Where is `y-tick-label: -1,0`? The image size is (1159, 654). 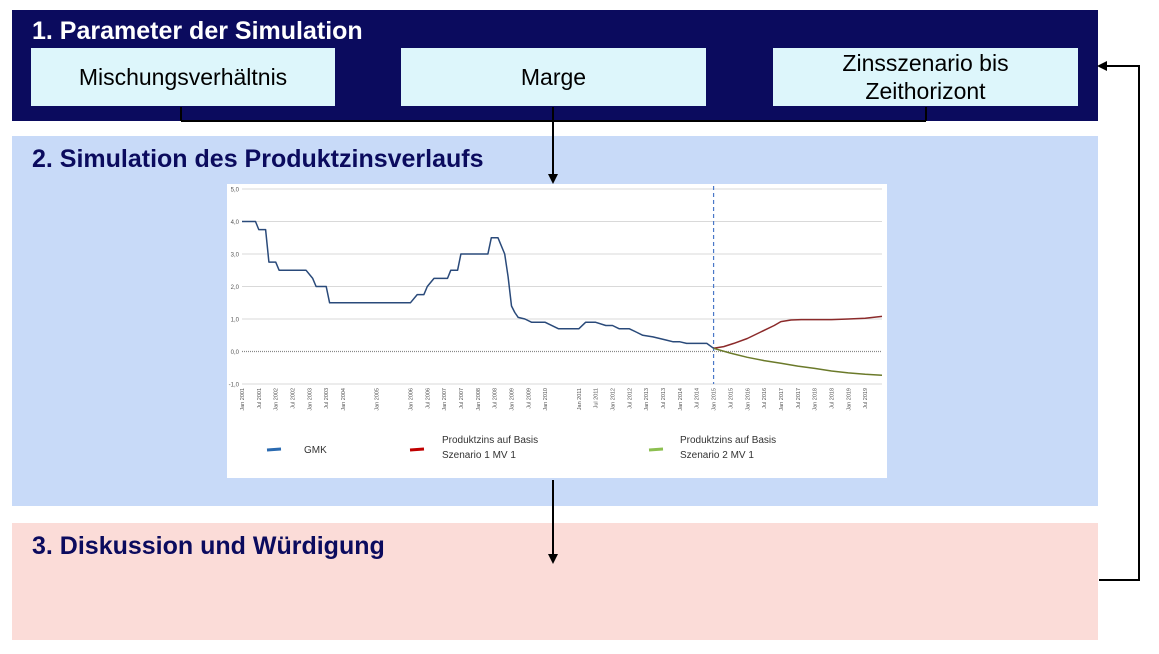 y-tick-label: -1,0 is located at coordinates (234, 386).